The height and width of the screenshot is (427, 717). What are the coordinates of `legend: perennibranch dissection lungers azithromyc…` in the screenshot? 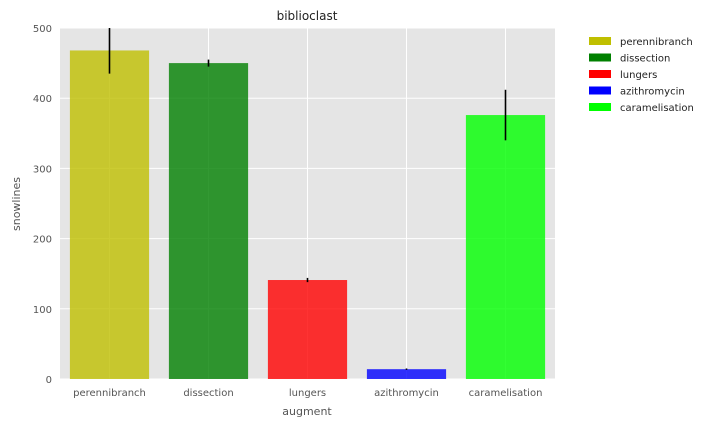 It's located at (641, 75).